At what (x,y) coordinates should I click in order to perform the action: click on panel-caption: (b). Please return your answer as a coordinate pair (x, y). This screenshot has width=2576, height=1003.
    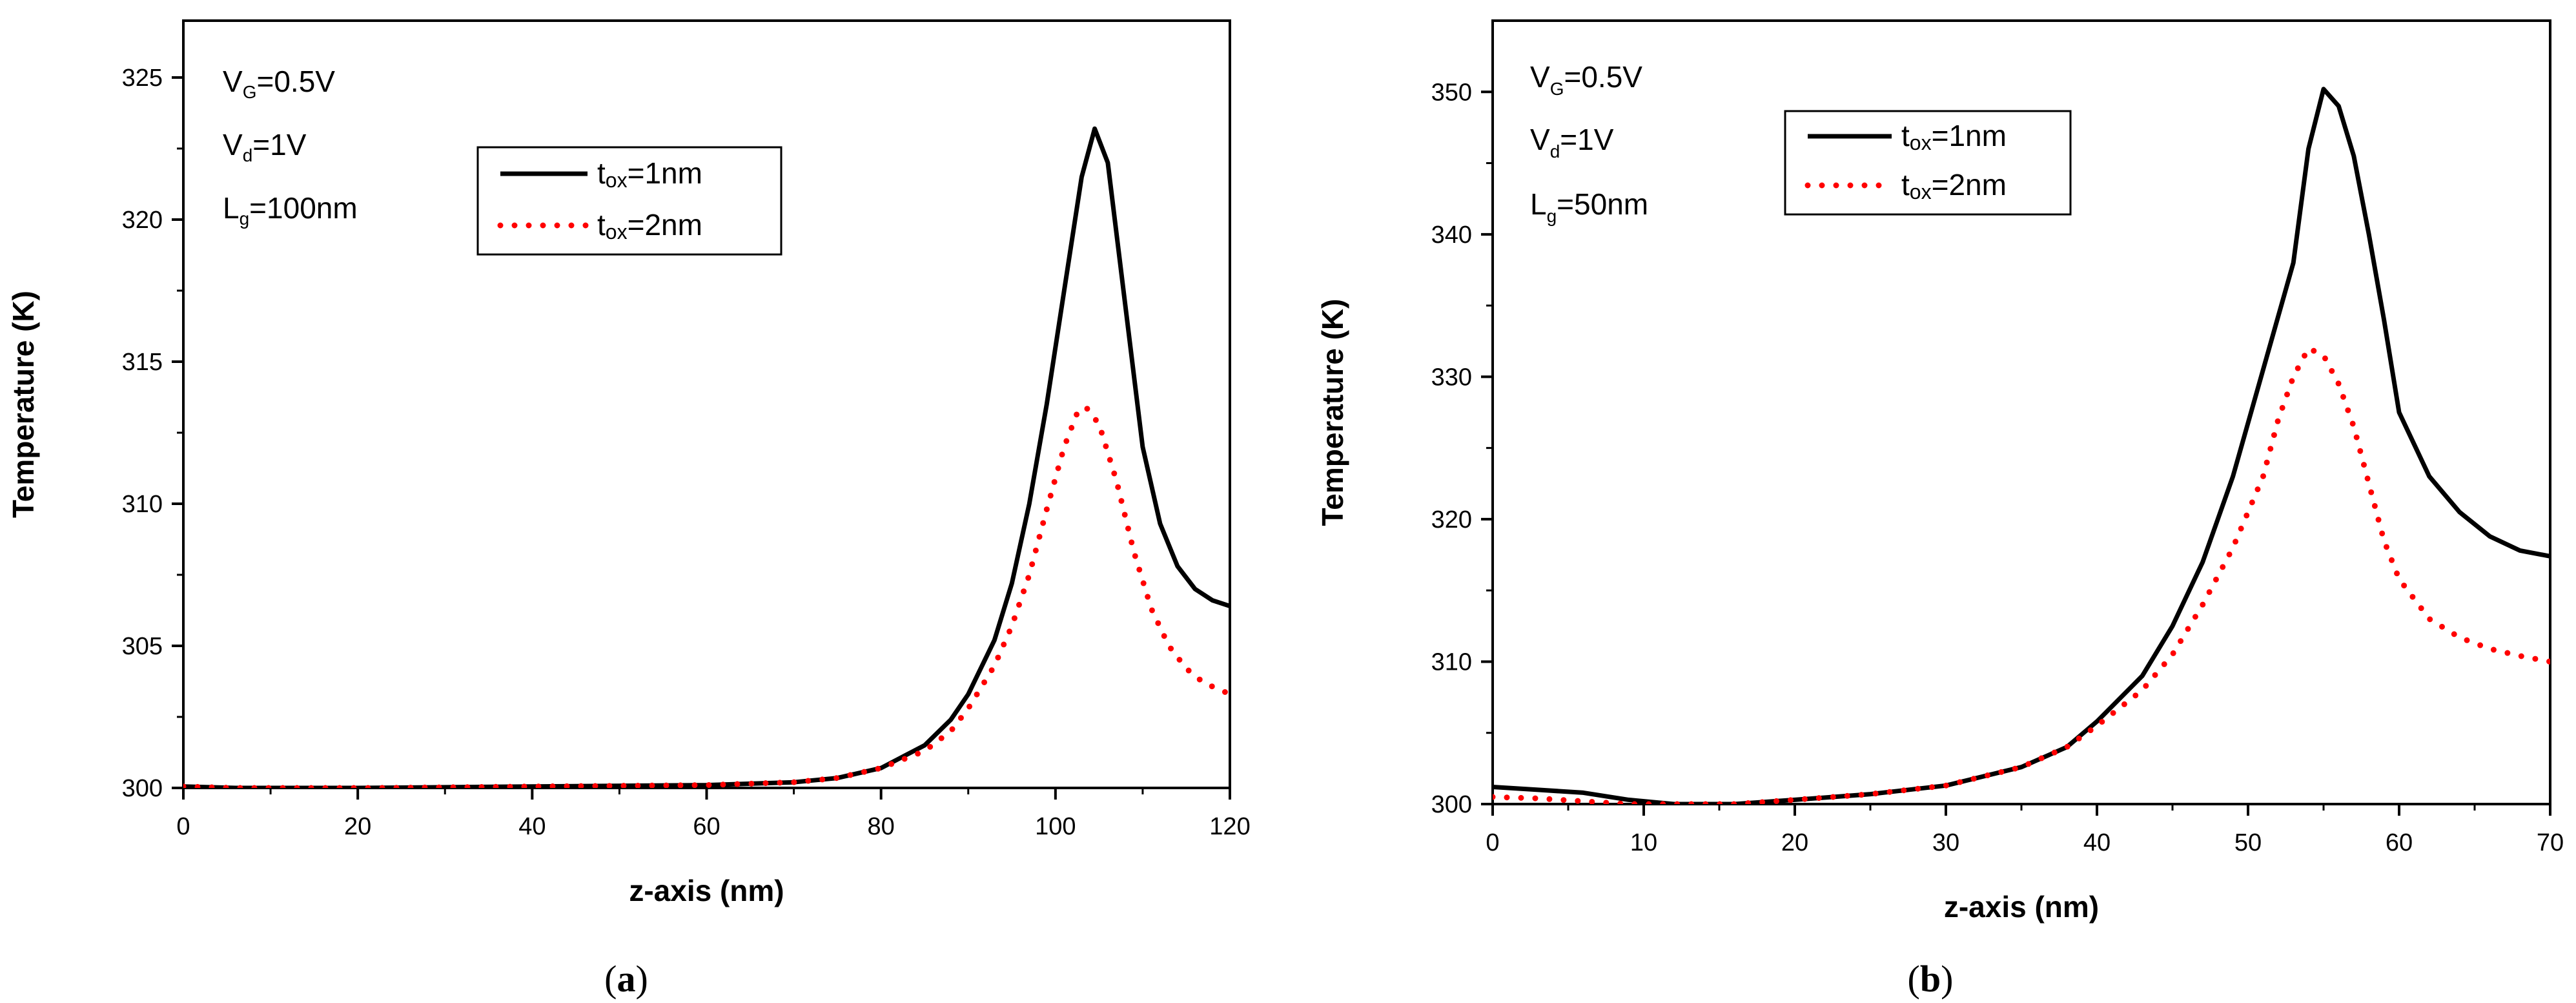
    Looking at the image, I should click on (1931, 979).